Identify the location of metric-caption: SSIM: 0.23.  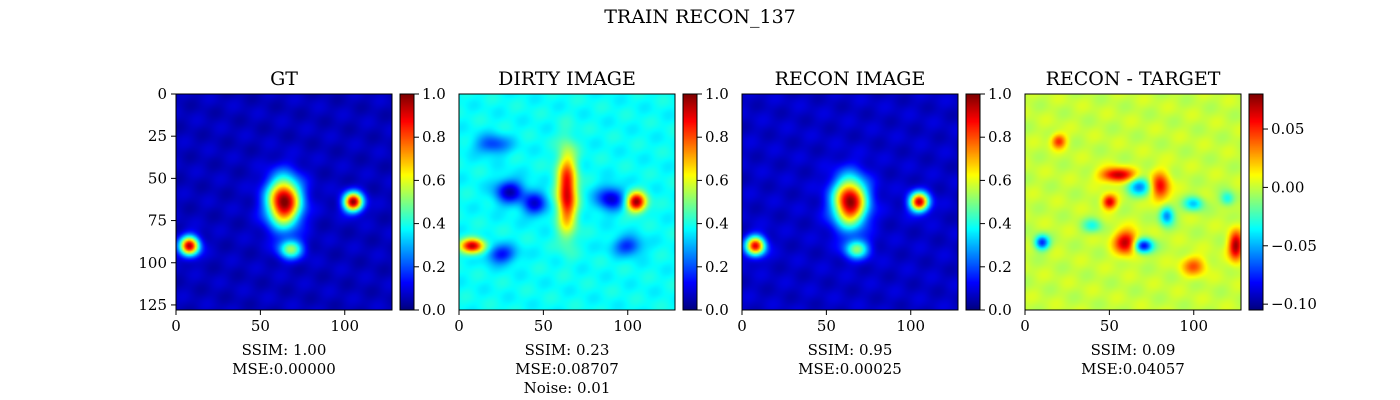
(567, 350).